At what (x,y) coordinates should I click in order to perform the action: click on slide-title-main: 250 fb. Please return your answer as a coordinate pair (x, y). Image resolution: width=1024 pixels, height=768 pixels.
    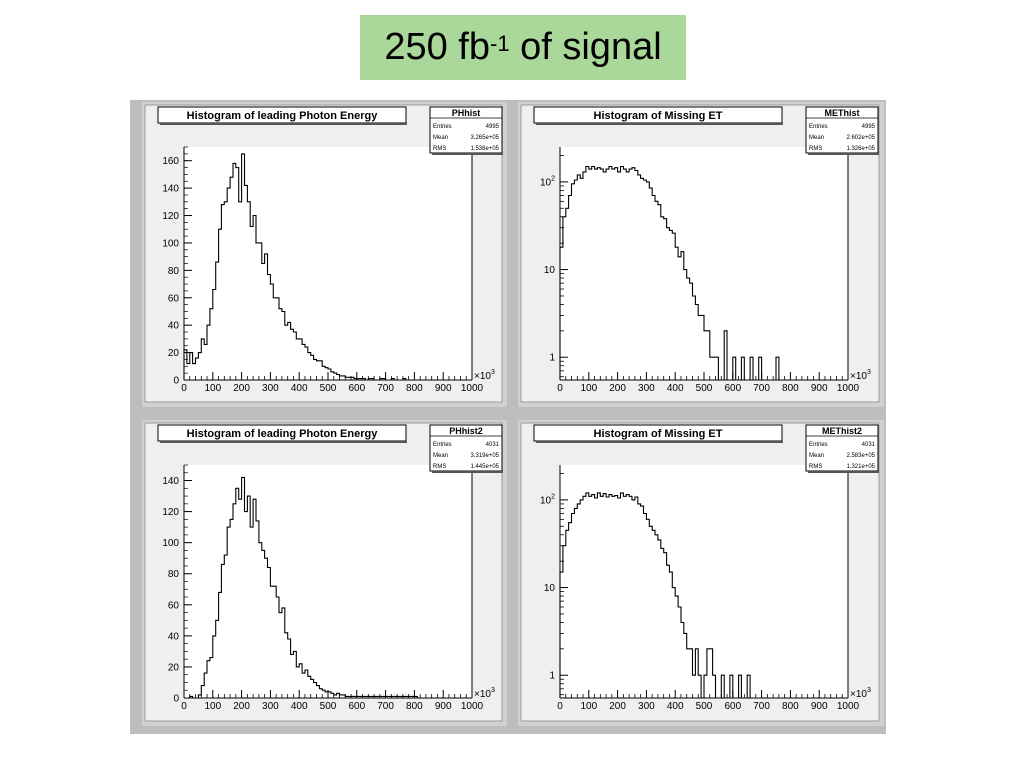
    Looking at the image, I should click on (437, 47).